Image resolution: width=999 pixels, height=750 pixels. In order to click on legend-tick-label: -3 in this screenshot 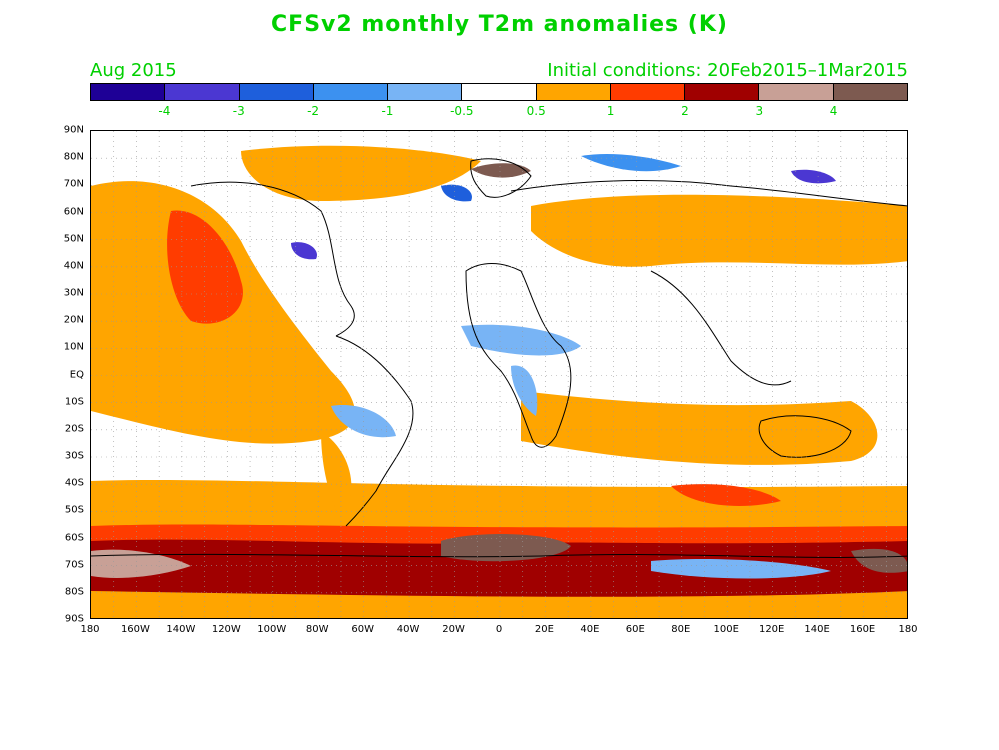, I will do `click(238, 111)`.